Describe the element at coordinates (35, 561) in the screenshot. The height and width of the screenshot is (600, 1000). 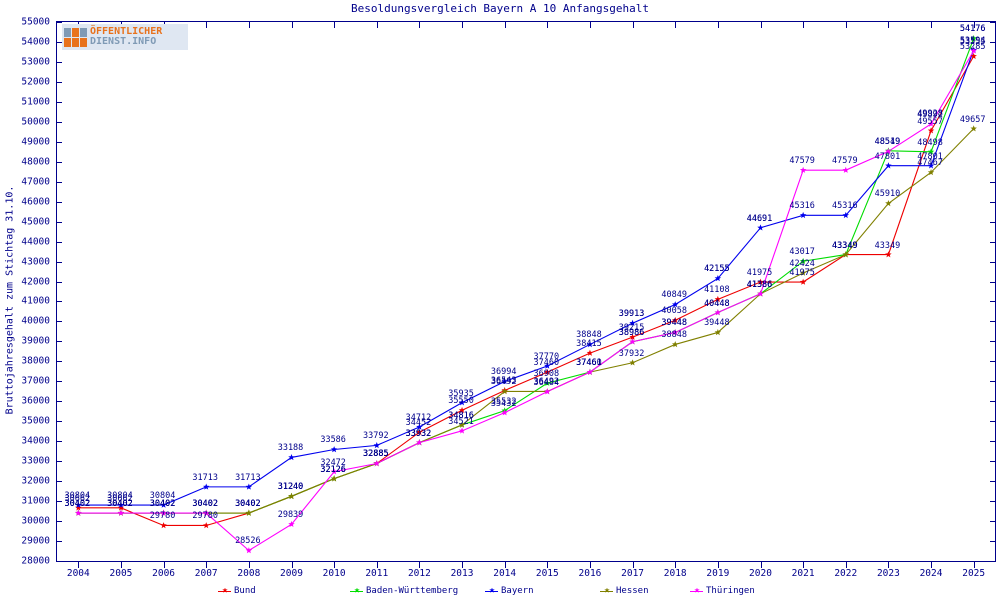
I see `y-tick-label: 28000` at that location.